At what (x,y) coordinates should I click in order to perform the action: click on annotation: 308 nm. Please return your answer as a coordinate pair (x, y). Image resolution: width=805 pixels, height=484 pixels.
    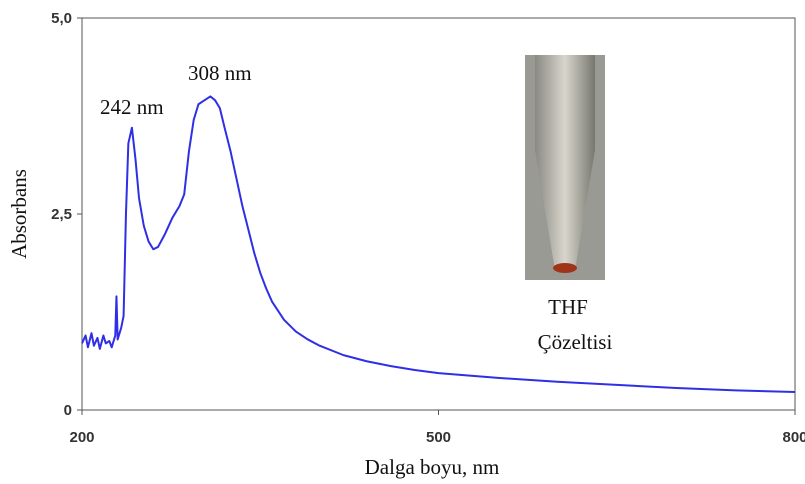
    Looking at the image, I should click on (220, 73).